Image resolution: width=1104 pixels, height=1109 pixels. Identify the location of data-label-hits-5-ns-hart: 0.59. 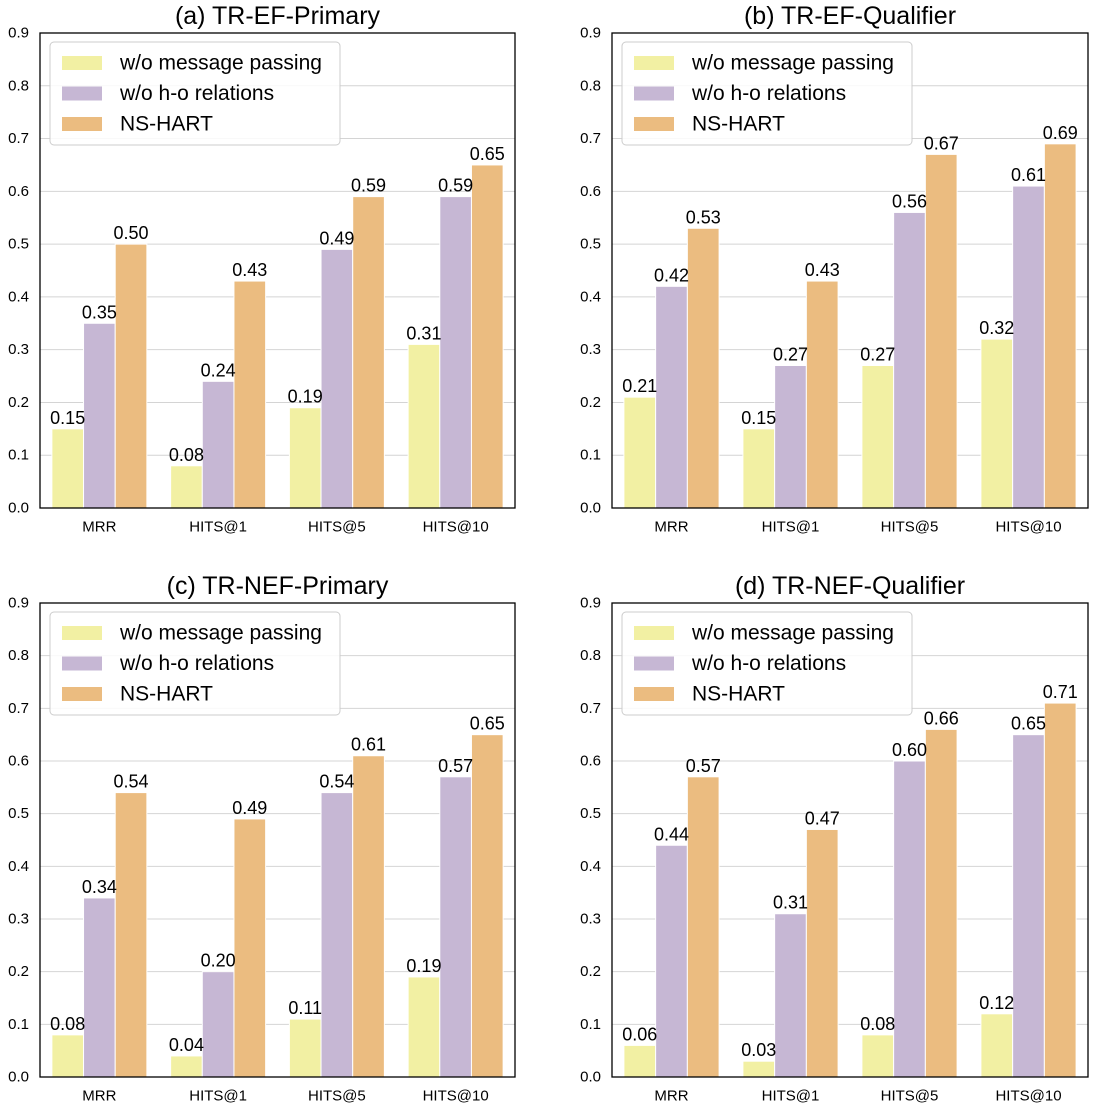
(368, 186).